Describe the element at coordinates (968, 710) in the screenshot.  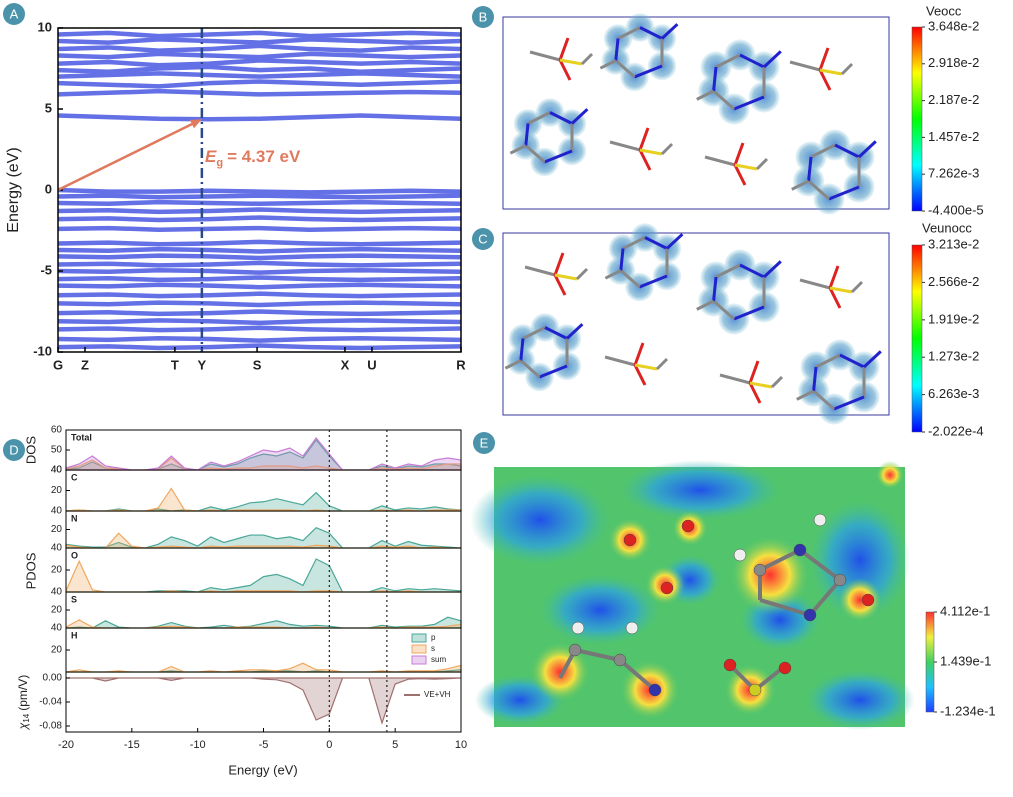
I see `colorbar-tick-label: -1.234e-1` at that location.